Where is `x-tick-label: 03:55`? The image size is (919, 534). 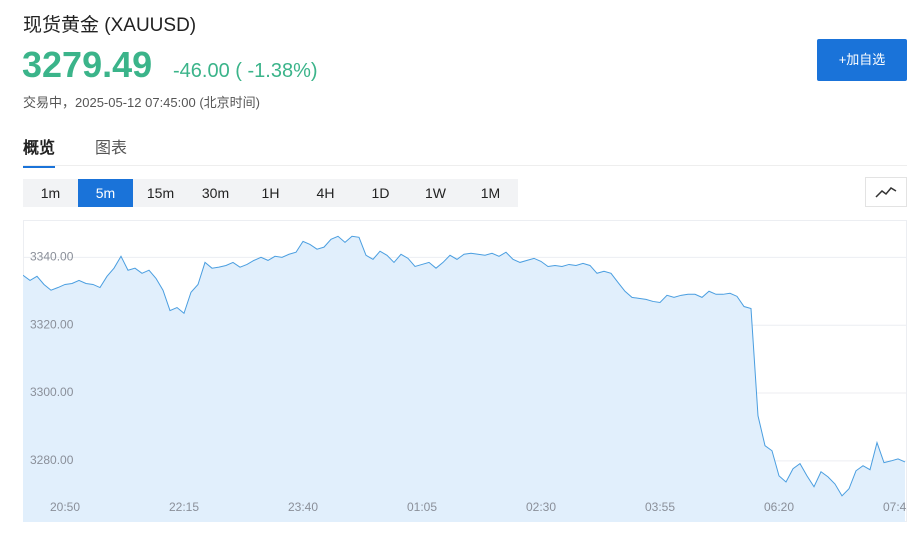 x-tick-label: 03:55 is located at coordinates (660, 507).